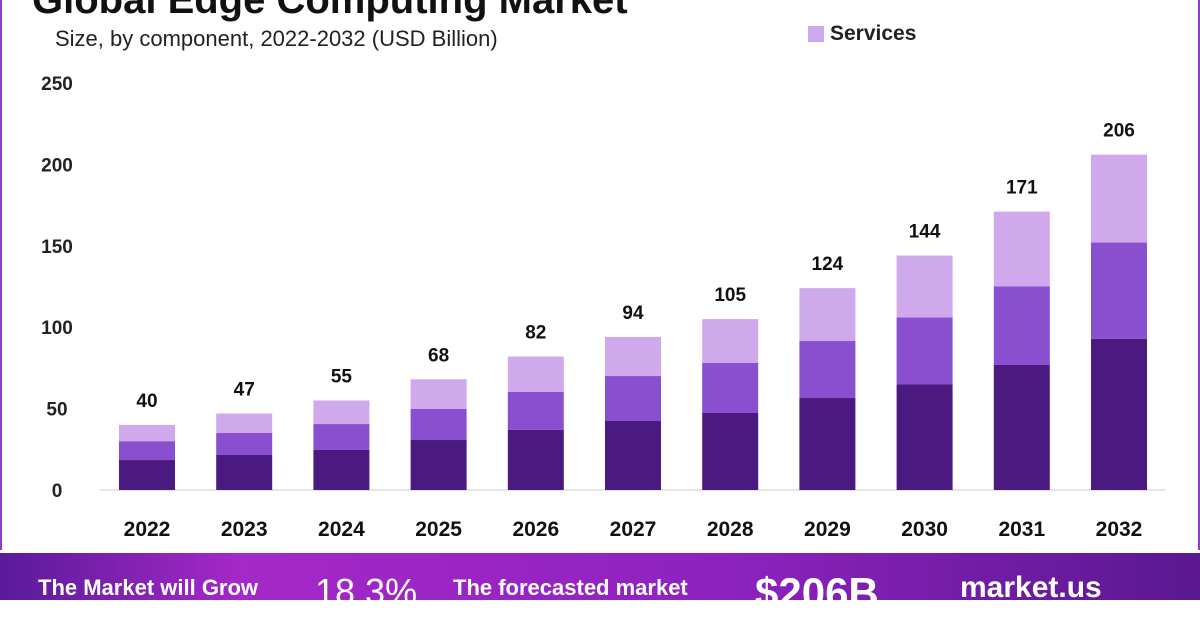 This screenshot has width=1200, height=617. What do you see at coordinates (57, 328) in the screenshot?
I see `y-tick-label: 100` at bounding box center [57, 328].